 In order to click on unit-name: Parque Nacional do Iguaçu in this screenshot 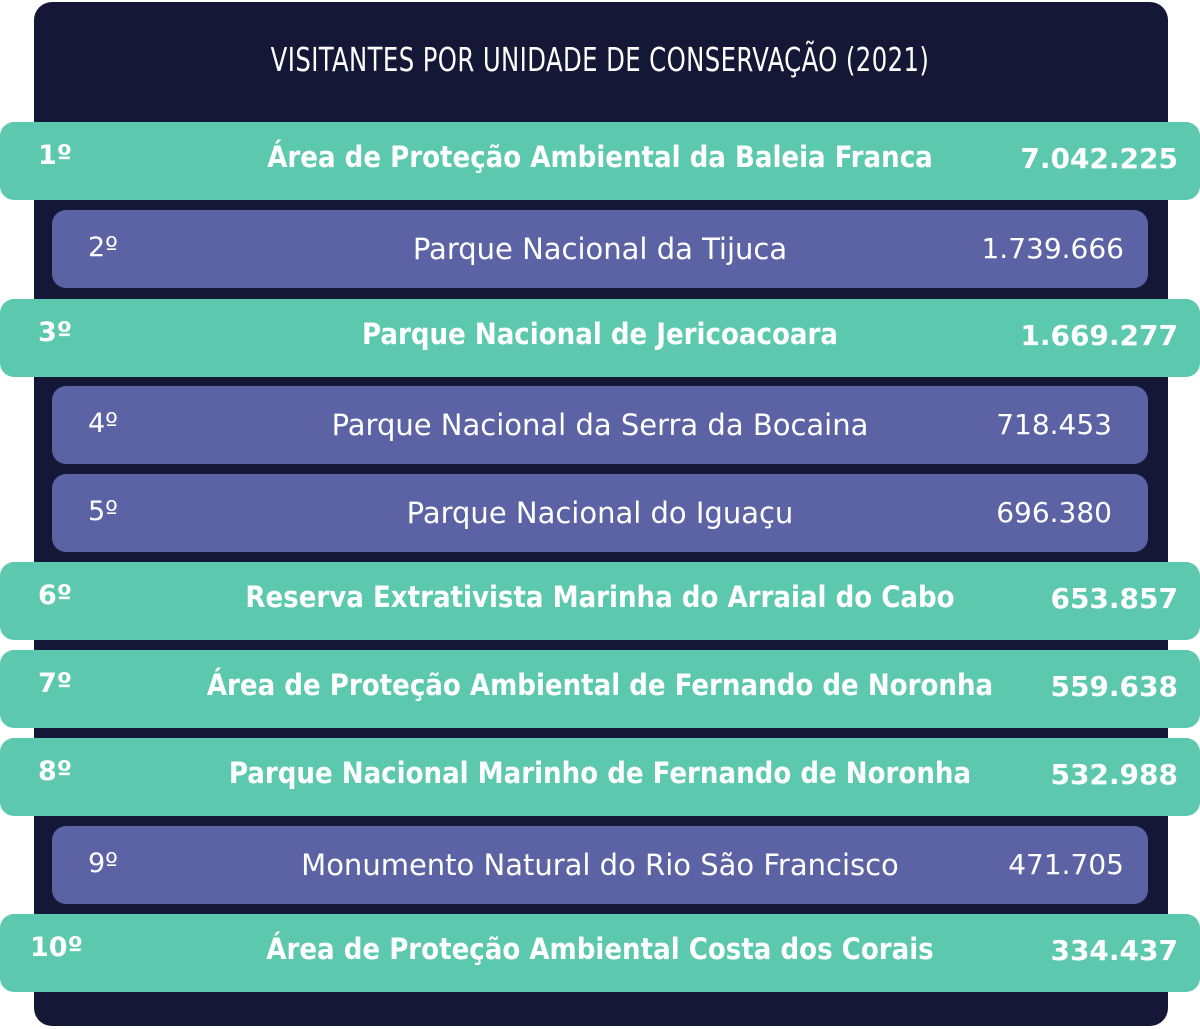, I will do `click(600, 513)`.